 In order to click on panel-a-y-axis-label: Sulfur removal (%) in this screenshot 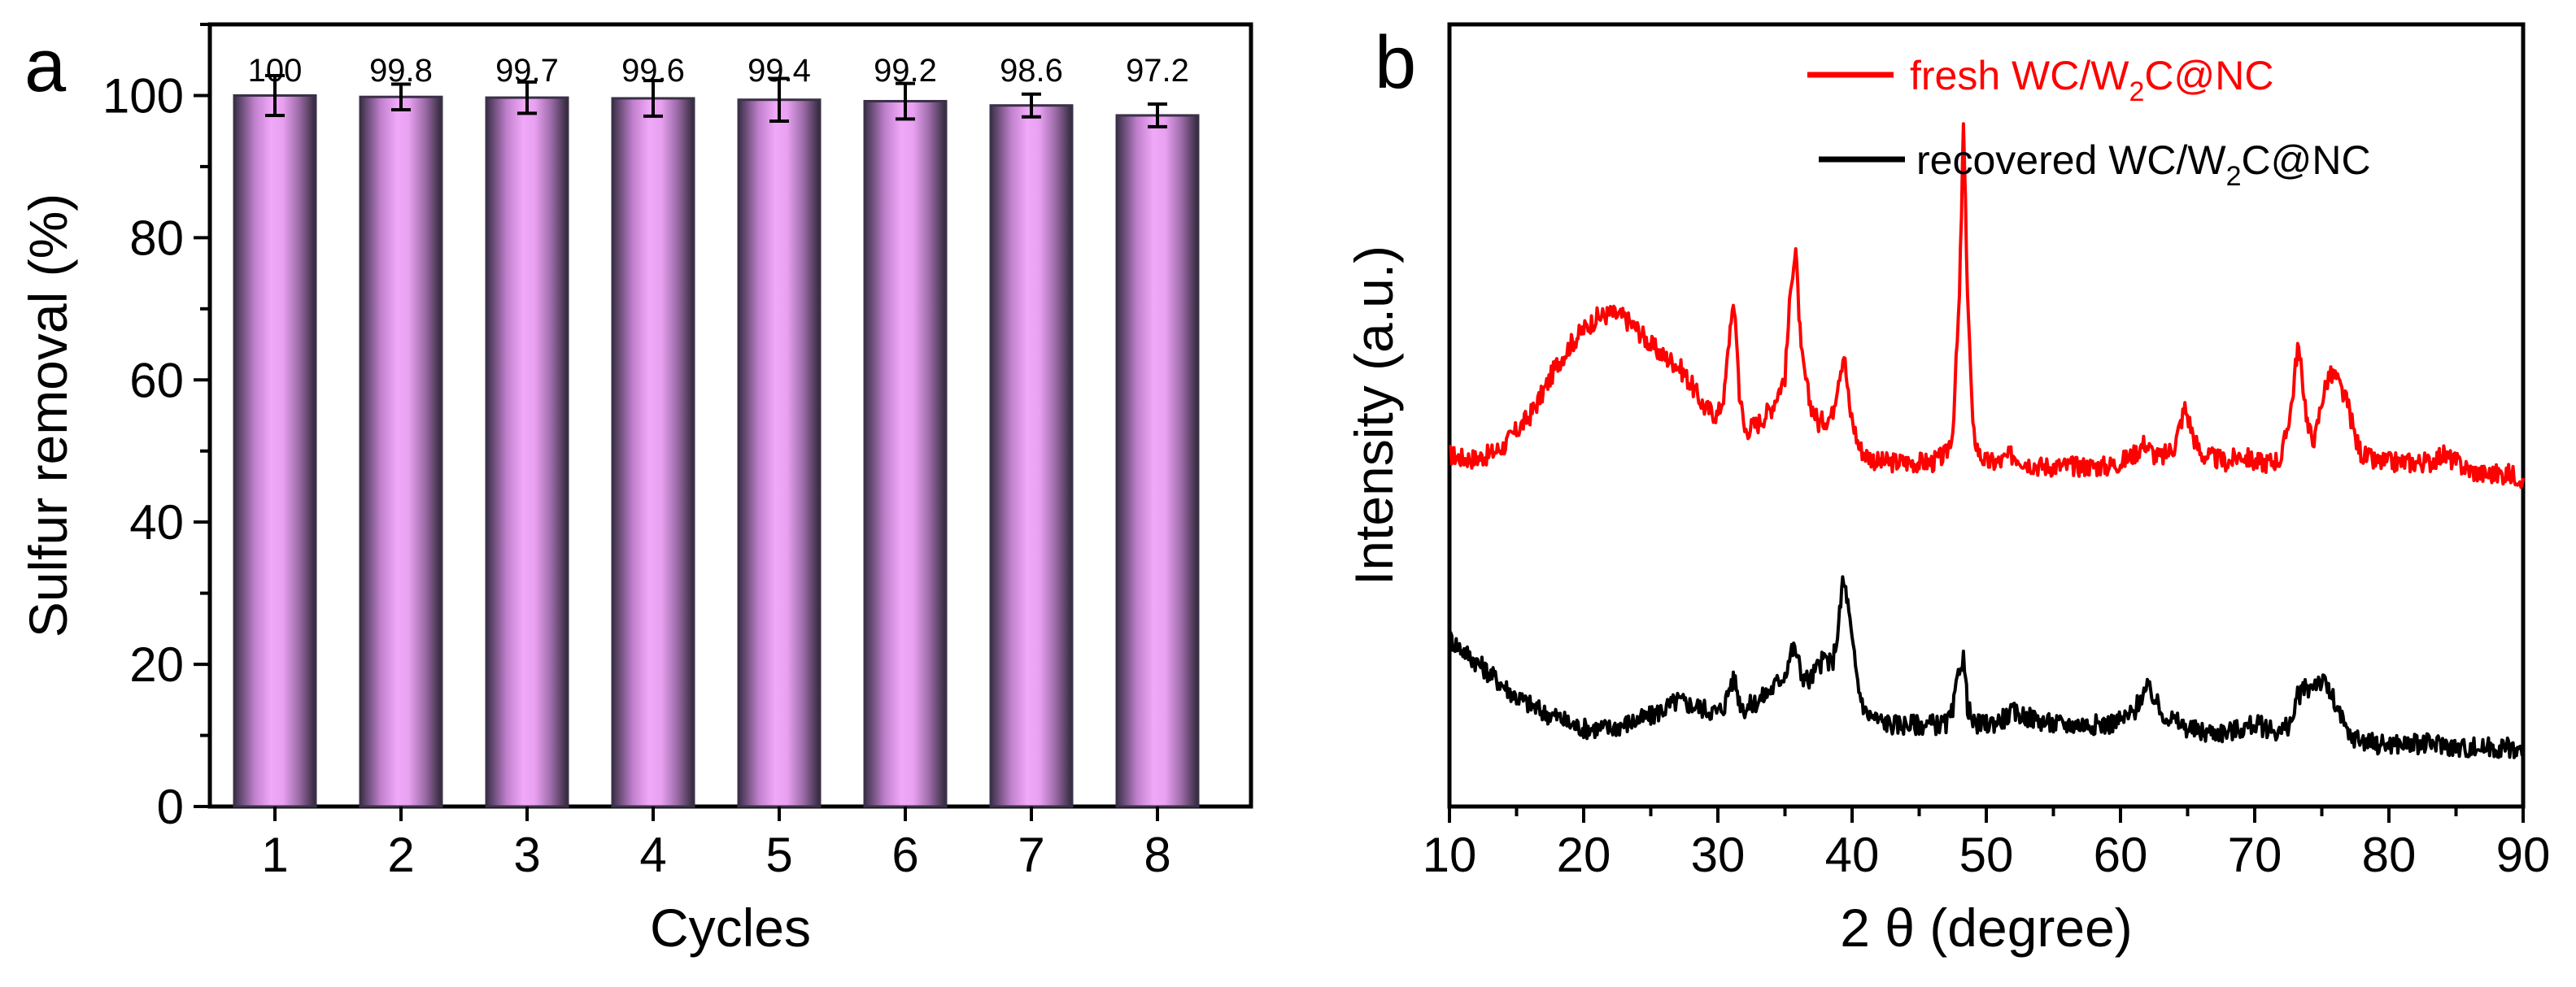, I will do `click(48, 415)`.